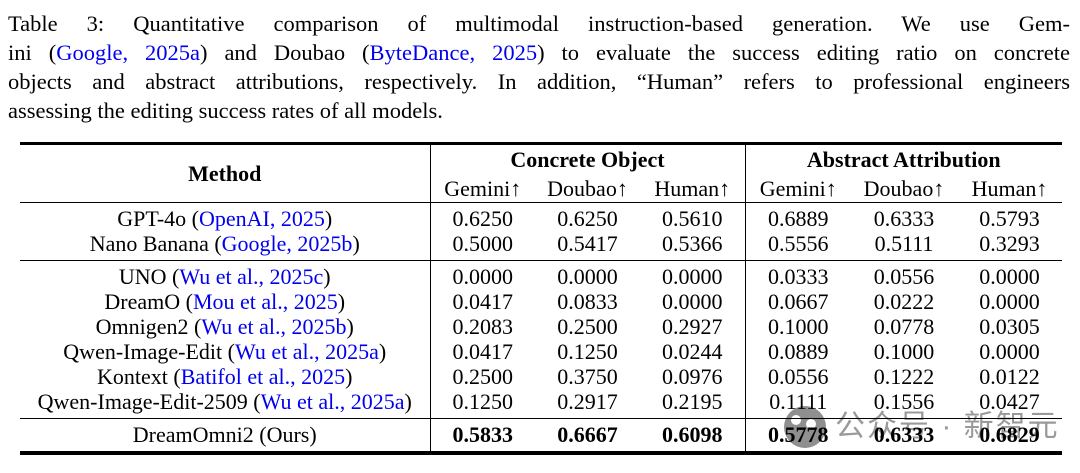 The height and width of the screenshot is (473, 1080). I want to click on citation-link: Google, 2025b, so click(287, 243).